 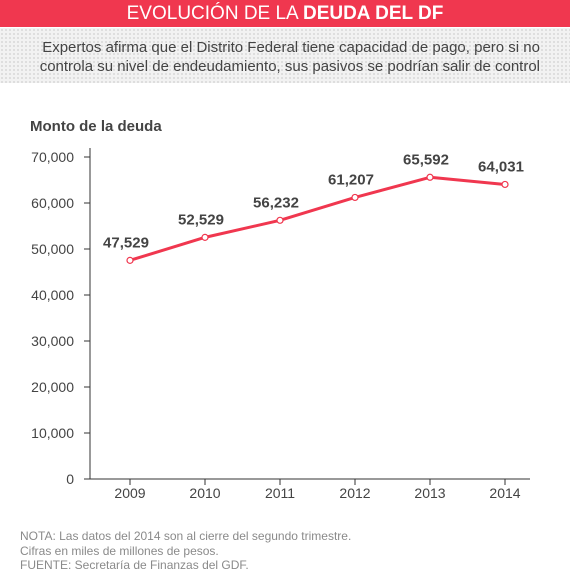 I want to click on y-tick-label: 0, so click(x=70, y=479).